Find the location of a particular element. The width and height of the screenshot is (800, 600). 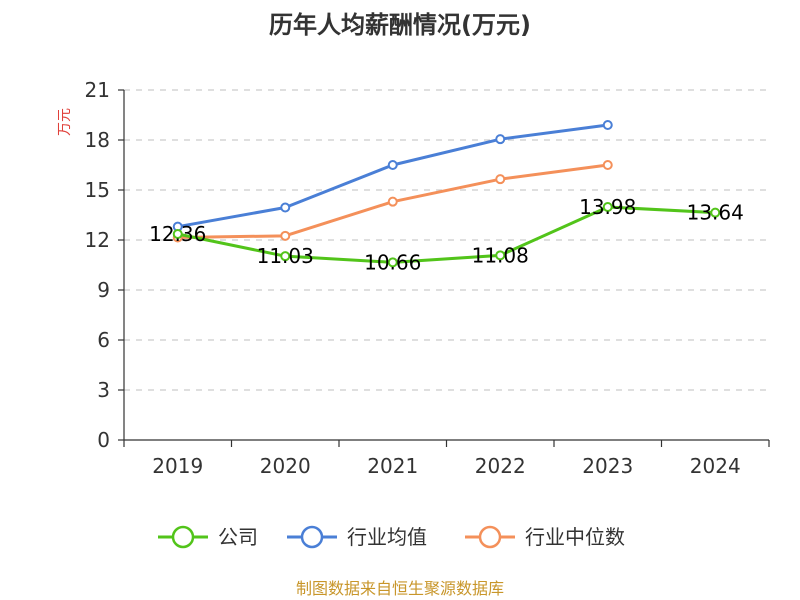

legend-item: 行业中位数 is located at coordinates (545, 537).